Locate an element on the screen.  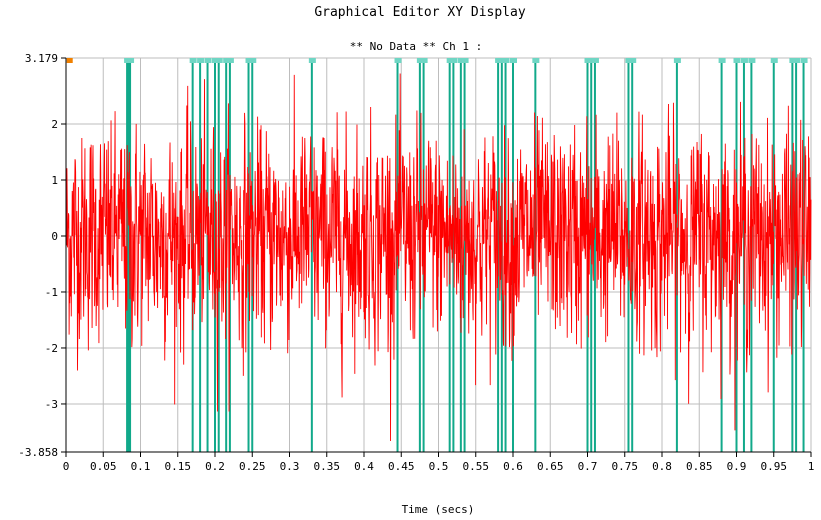
x-tick-label: 0.35 is located at coordinates (327, 466).